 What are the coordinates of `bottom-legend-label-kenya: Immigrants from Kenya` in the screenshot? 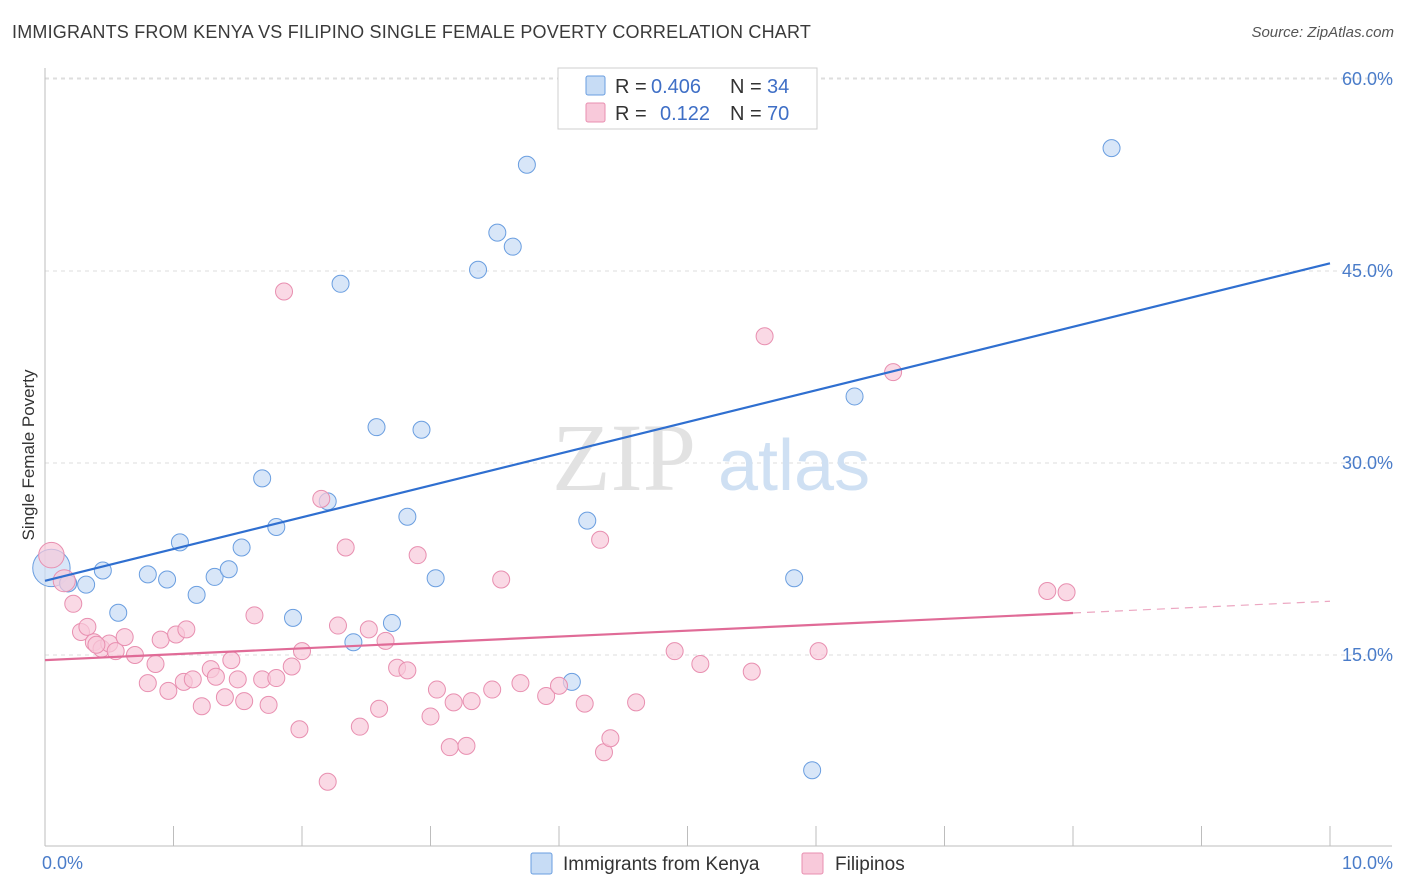 It's located at (661, 864).